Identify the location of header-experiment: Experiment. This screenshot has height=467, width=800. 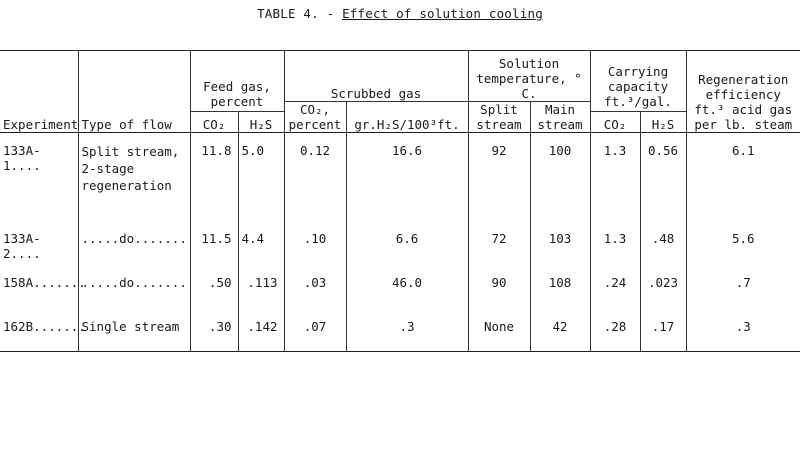
(39, 91).